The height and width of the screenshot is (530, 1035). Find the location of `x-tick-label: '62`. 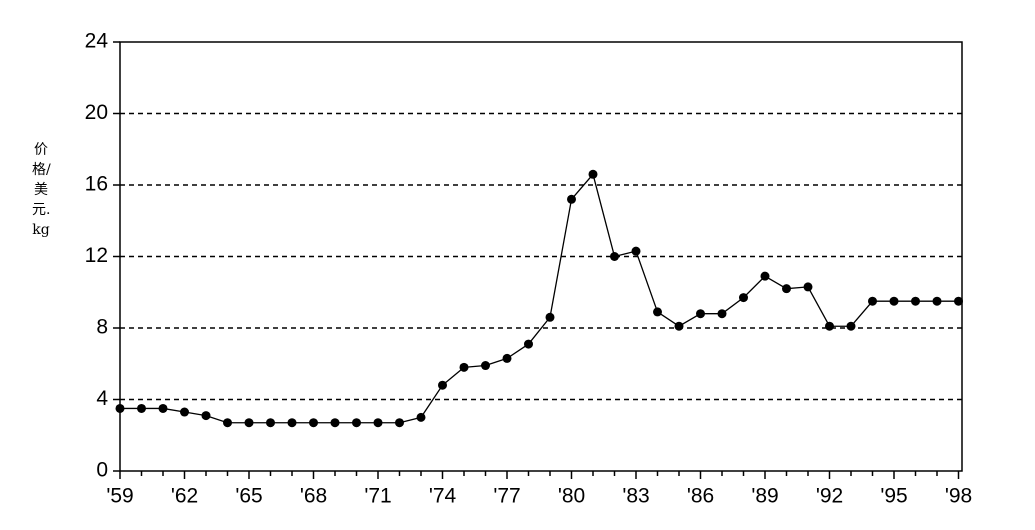

x-tick-label: '62 is located at coordinates (184, 496).